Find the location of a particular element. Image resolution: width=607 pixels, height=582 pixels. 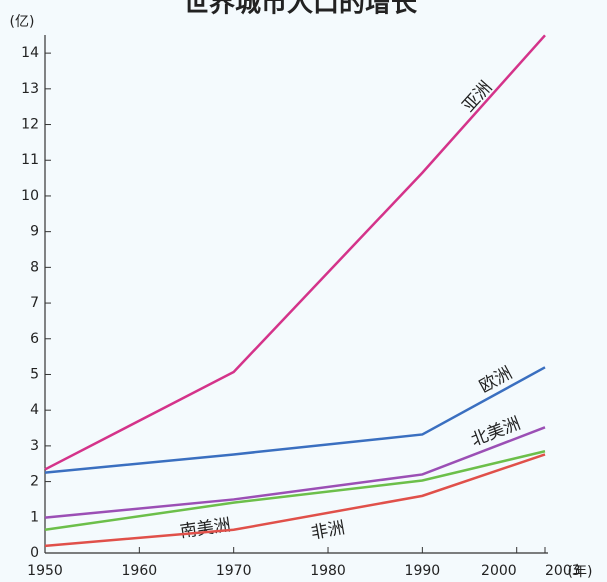

y-tick-label: 12 is located at coordinates (30, 125).